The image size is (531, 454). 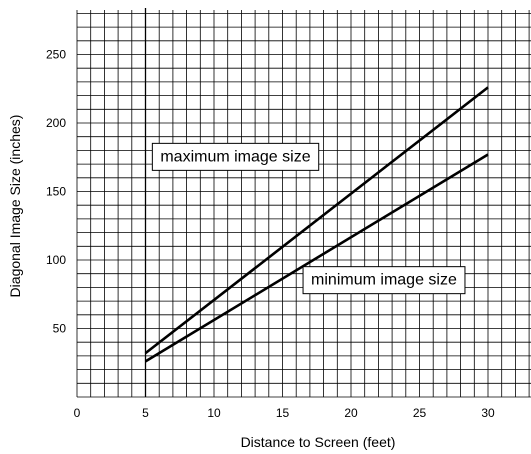 I want to click on x-axis-label: Distance to Screen (feet), so click(x=318, y=442).